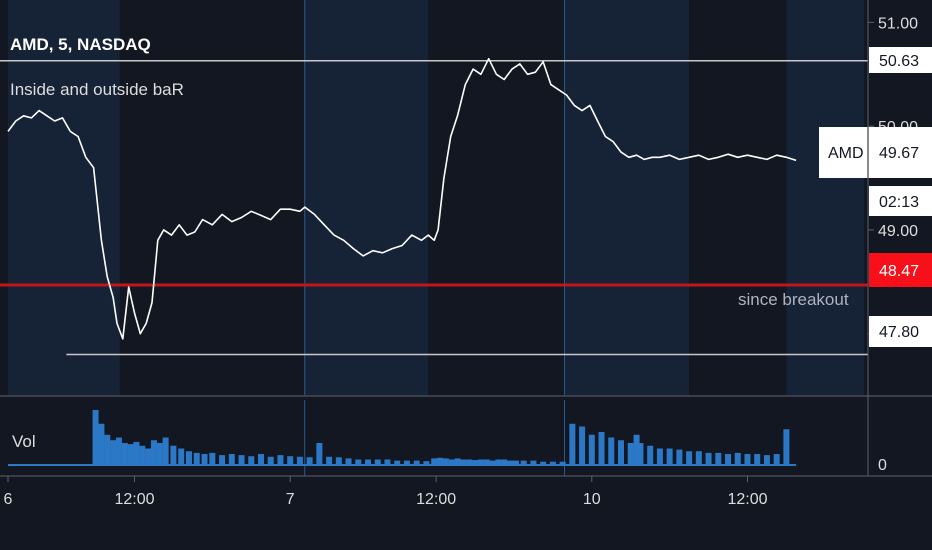  Describe the element at coordinates (875, 152) in the screenshot. I see `last-price-tag: AMD 49.67` at that location.